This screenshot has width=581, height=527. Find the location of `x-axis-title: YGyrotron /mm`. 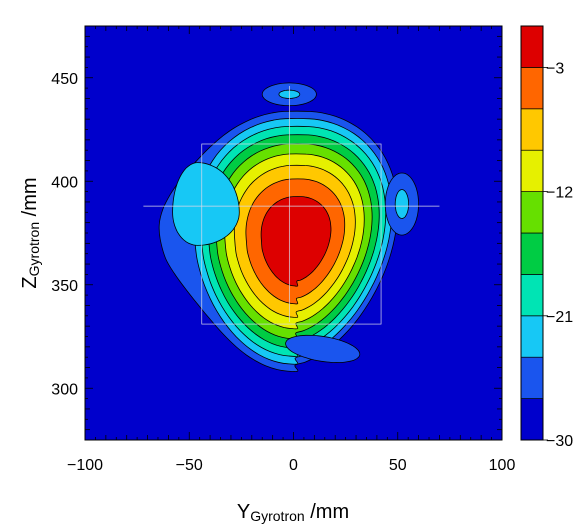

x-axis-title: YGyrotron /mm is located at coordinates (293, 512).